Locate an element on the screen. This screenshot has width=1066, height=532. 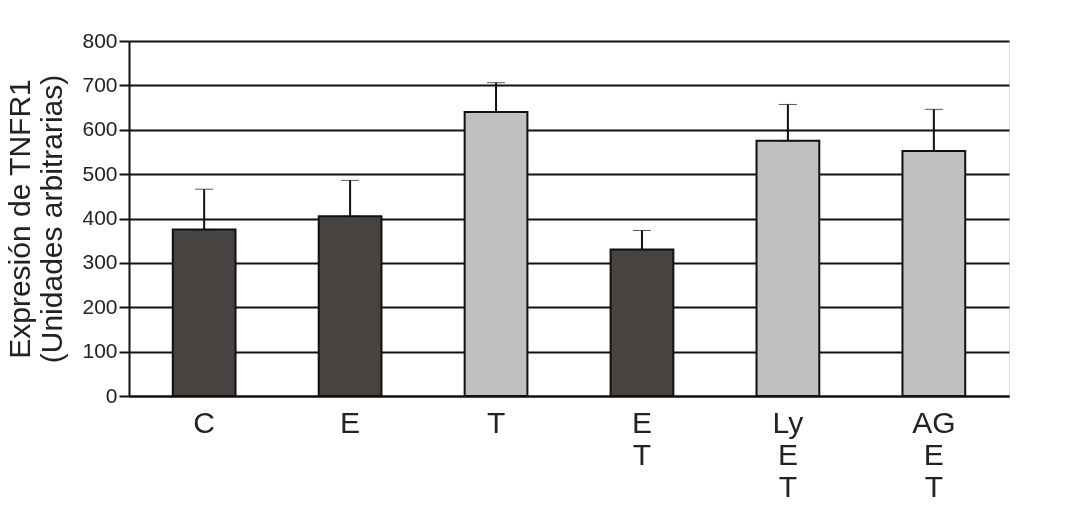
y-tick-label: 700 is located at coordinates (100, 84).